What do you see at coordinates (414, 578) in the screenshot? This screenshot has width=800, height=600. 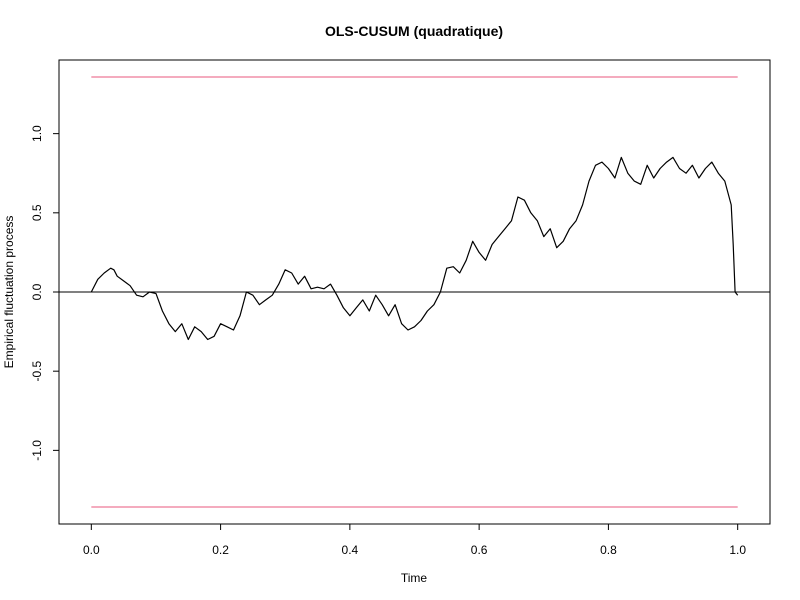 I see `x-axis-label: Time` at bounding box center [414, 578].